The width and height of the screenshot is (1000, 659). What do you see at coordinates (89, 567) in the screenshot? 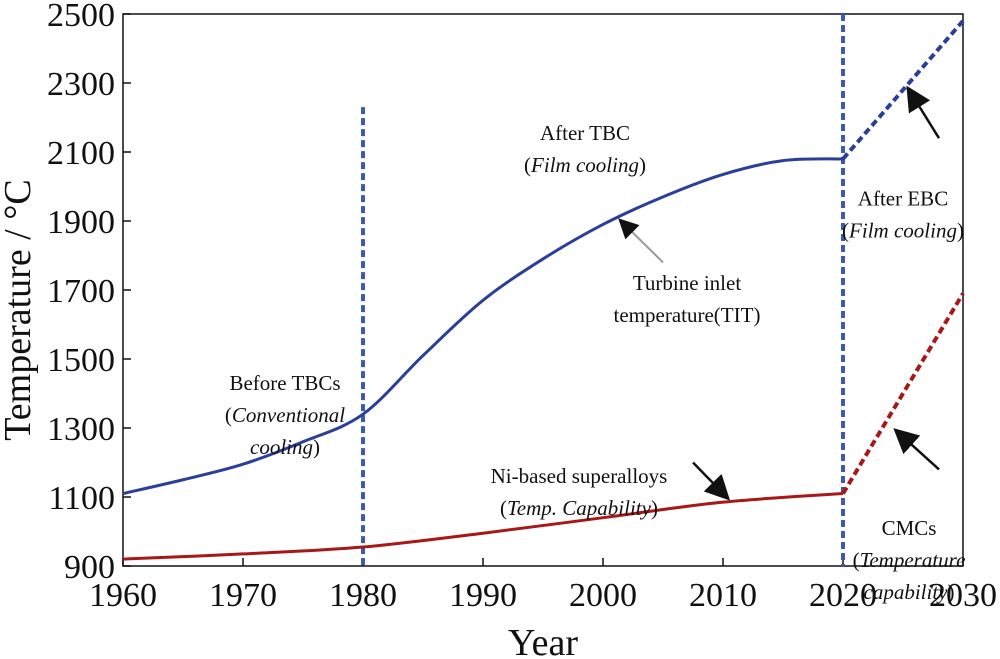
I see `y-tick-label: 900` at bounding box center [89, 567].